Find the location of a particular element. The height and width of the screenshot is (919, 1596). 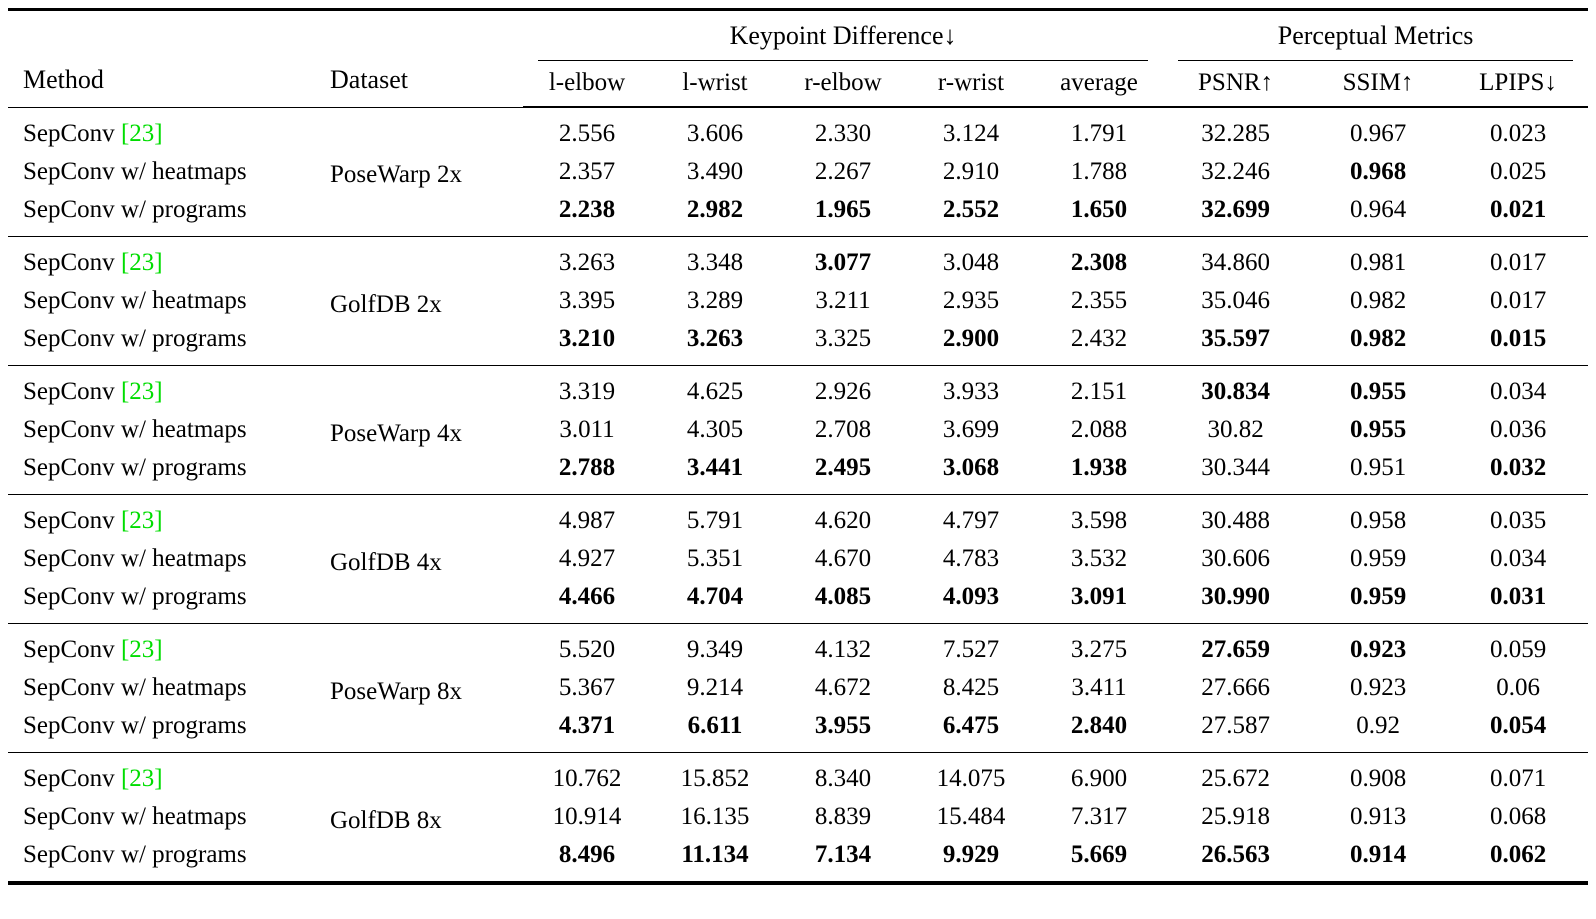

value-cell: 2.926 is located at coordinates (843, 388).